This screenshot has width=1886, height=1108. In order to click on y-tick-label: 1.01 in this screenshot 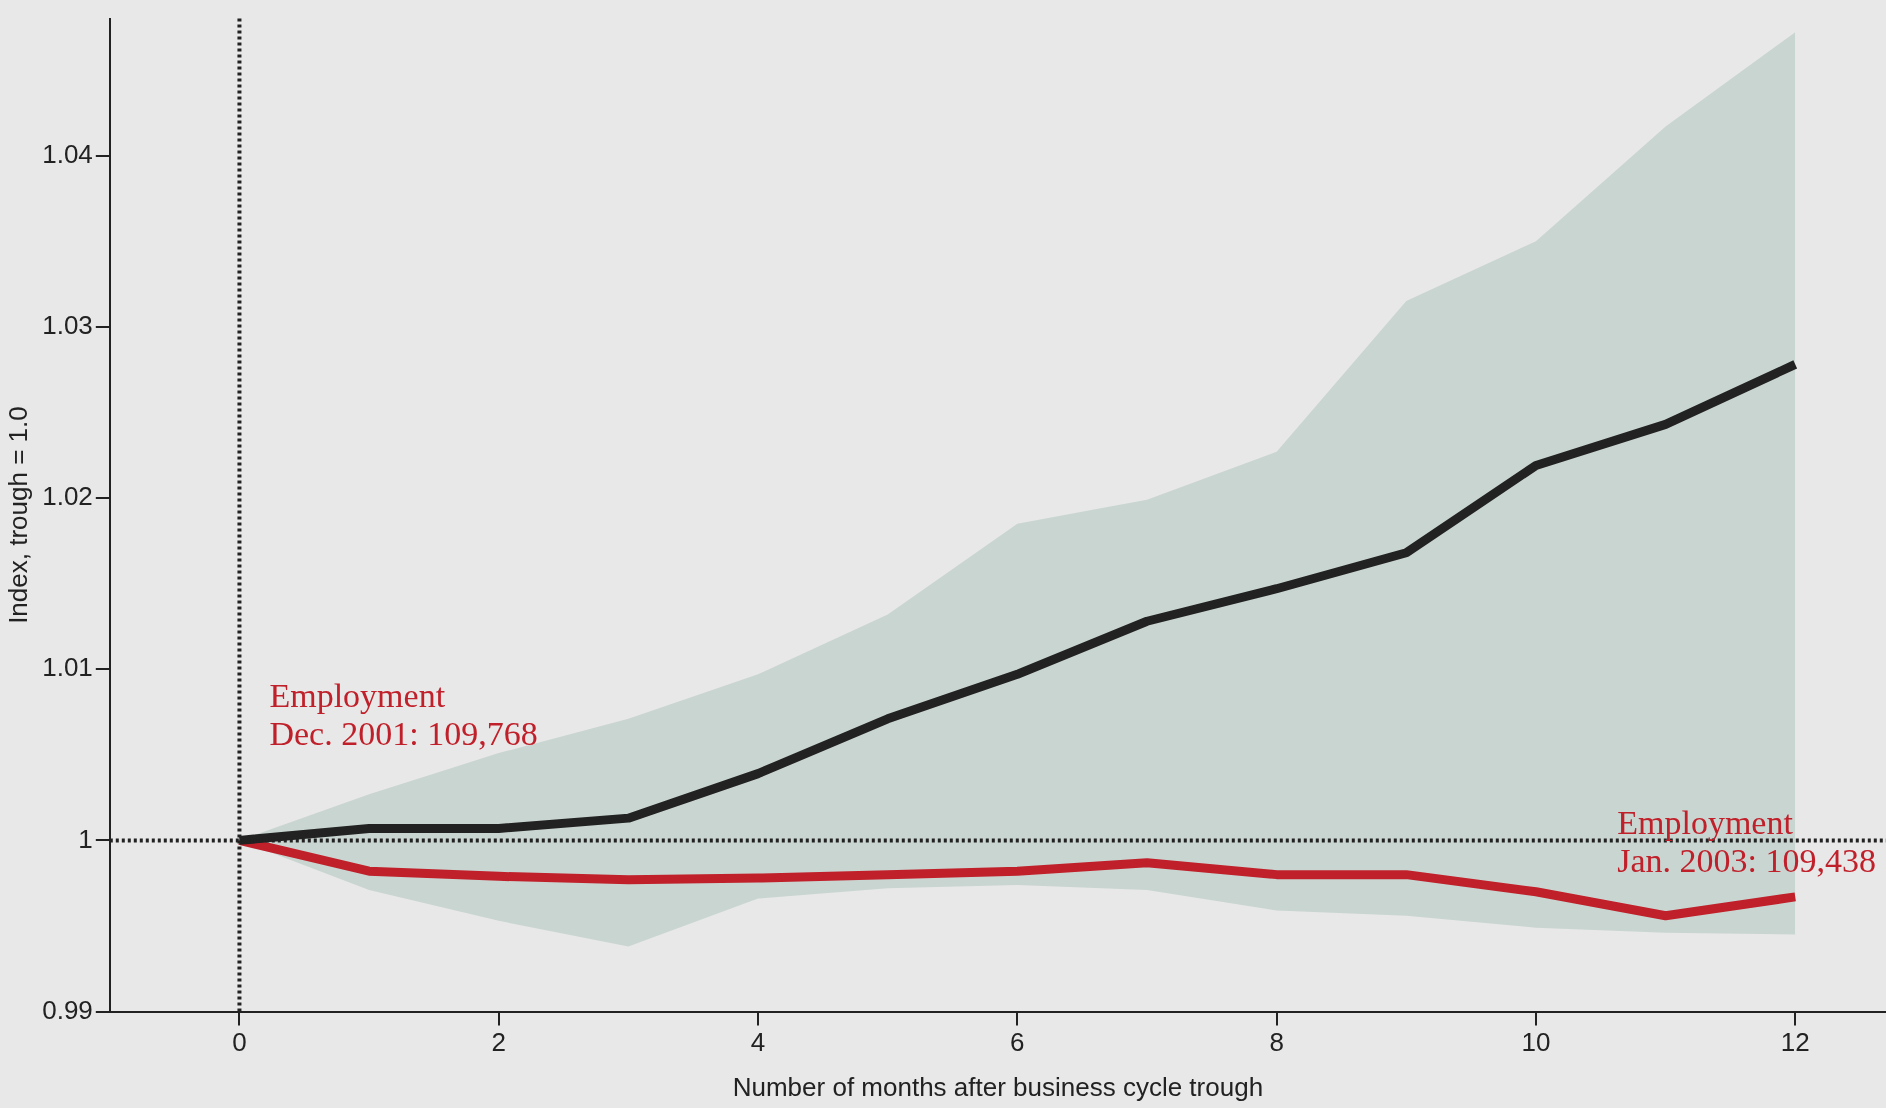, I will do `click(67, 667)`.